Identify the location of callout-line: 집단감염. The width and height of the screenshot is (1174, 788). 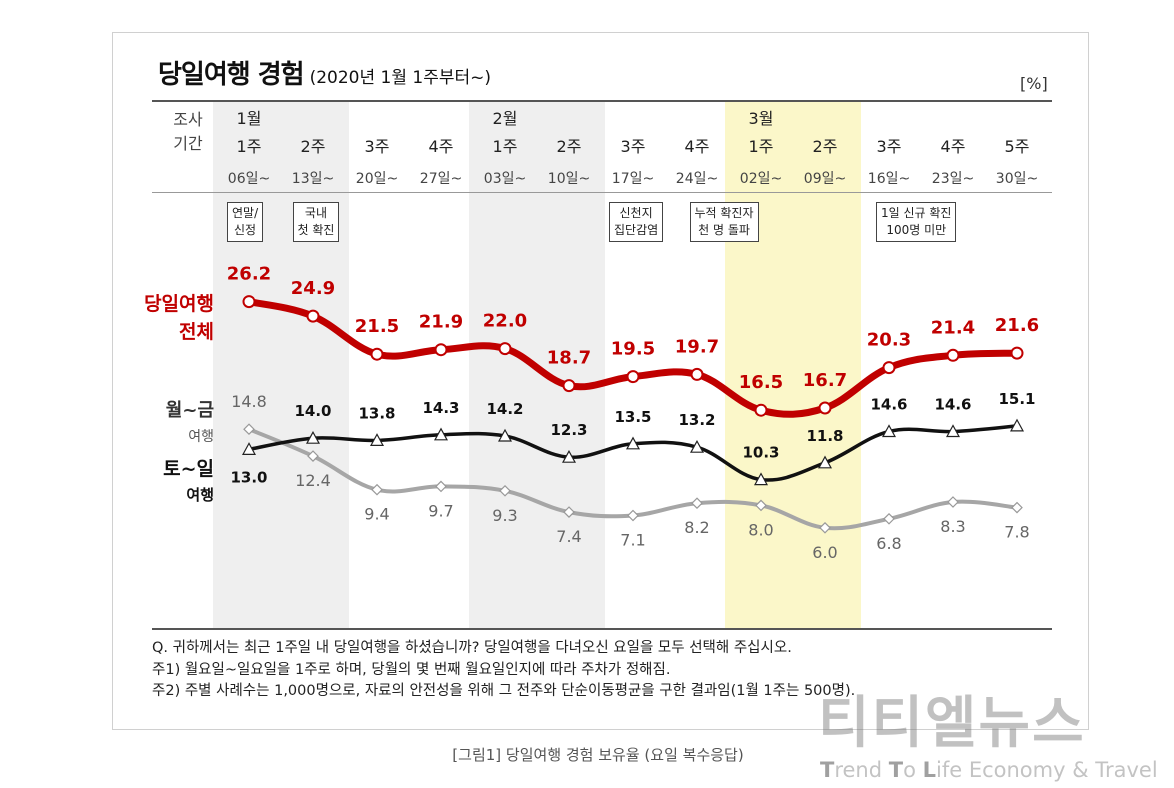
(636, 230).